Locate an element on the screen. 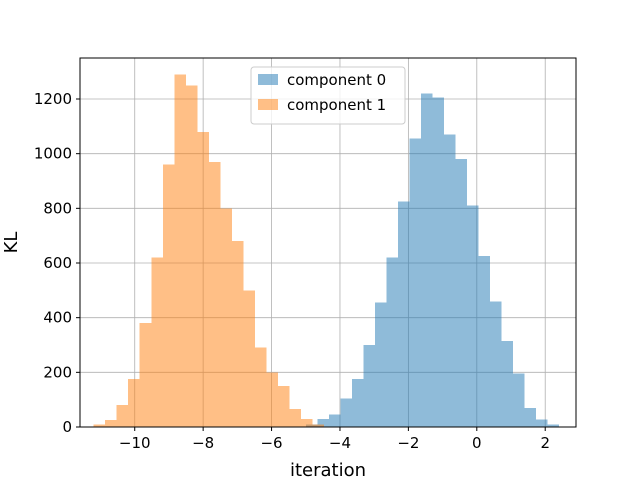 Image resolution: width=640 pixels, height=480 pixels. x-tick-label: 0 is located at coordinates (477, 443).